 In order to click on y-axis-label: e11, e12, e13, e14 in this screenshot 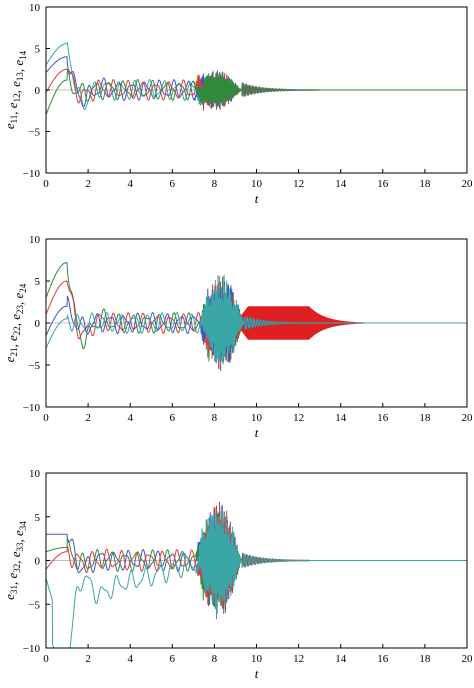, I will do `click(15, 89)`.